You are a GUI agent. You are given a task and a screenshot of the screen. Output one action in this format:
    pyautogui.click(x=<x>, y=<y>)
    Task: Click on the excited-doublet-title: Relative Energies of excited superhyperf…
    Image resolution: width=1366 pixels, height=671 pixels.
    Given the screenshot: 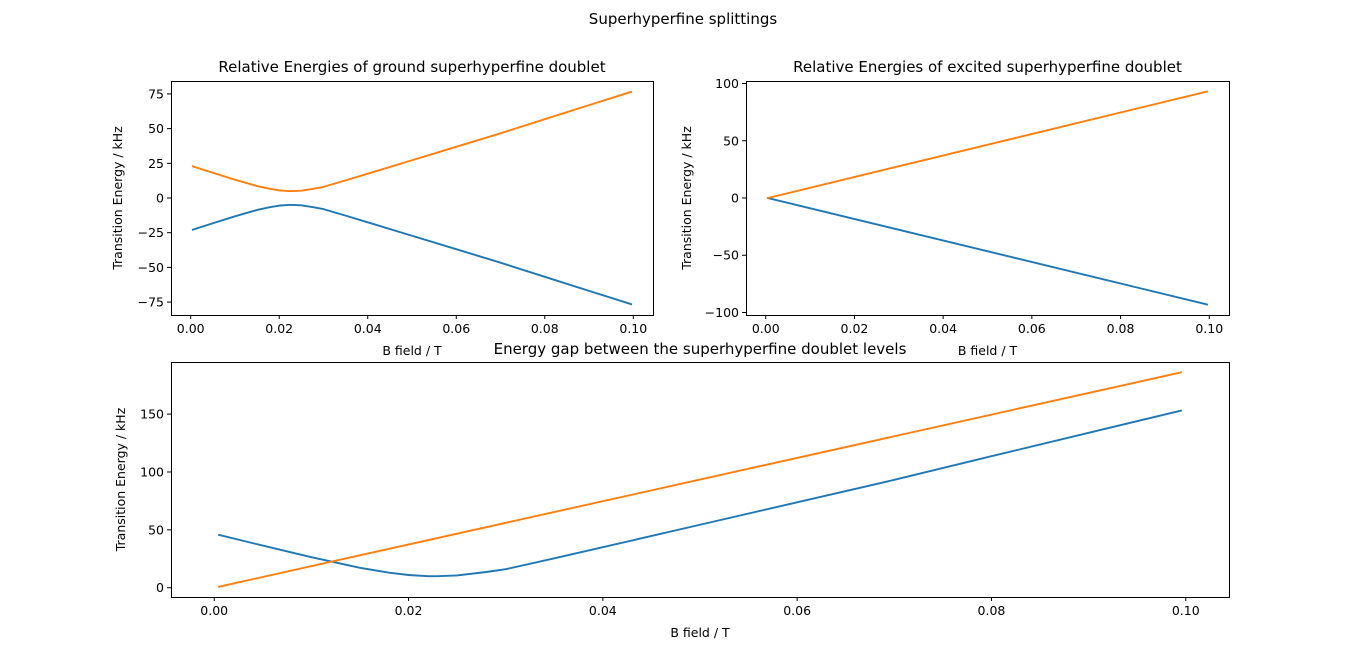 What is the action you would take?
    pyautogui.click(x=987, y=67)
    